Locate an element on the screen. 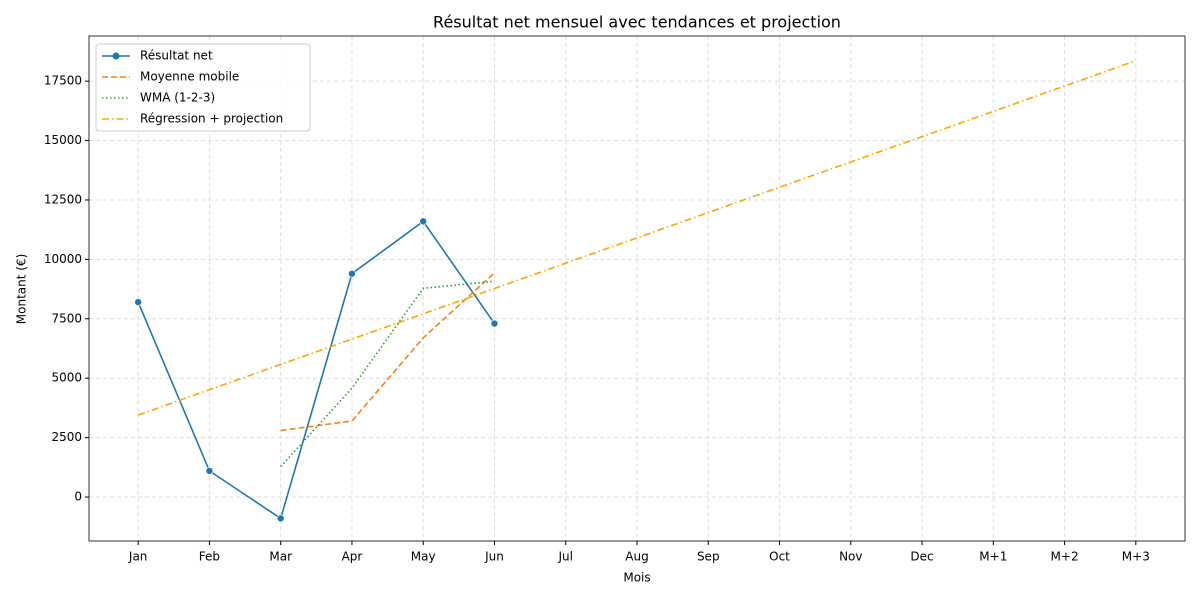 The height and width of the screenshot is (600, 1200). x-tick-label: Nov is located at coordinates (850, 557).